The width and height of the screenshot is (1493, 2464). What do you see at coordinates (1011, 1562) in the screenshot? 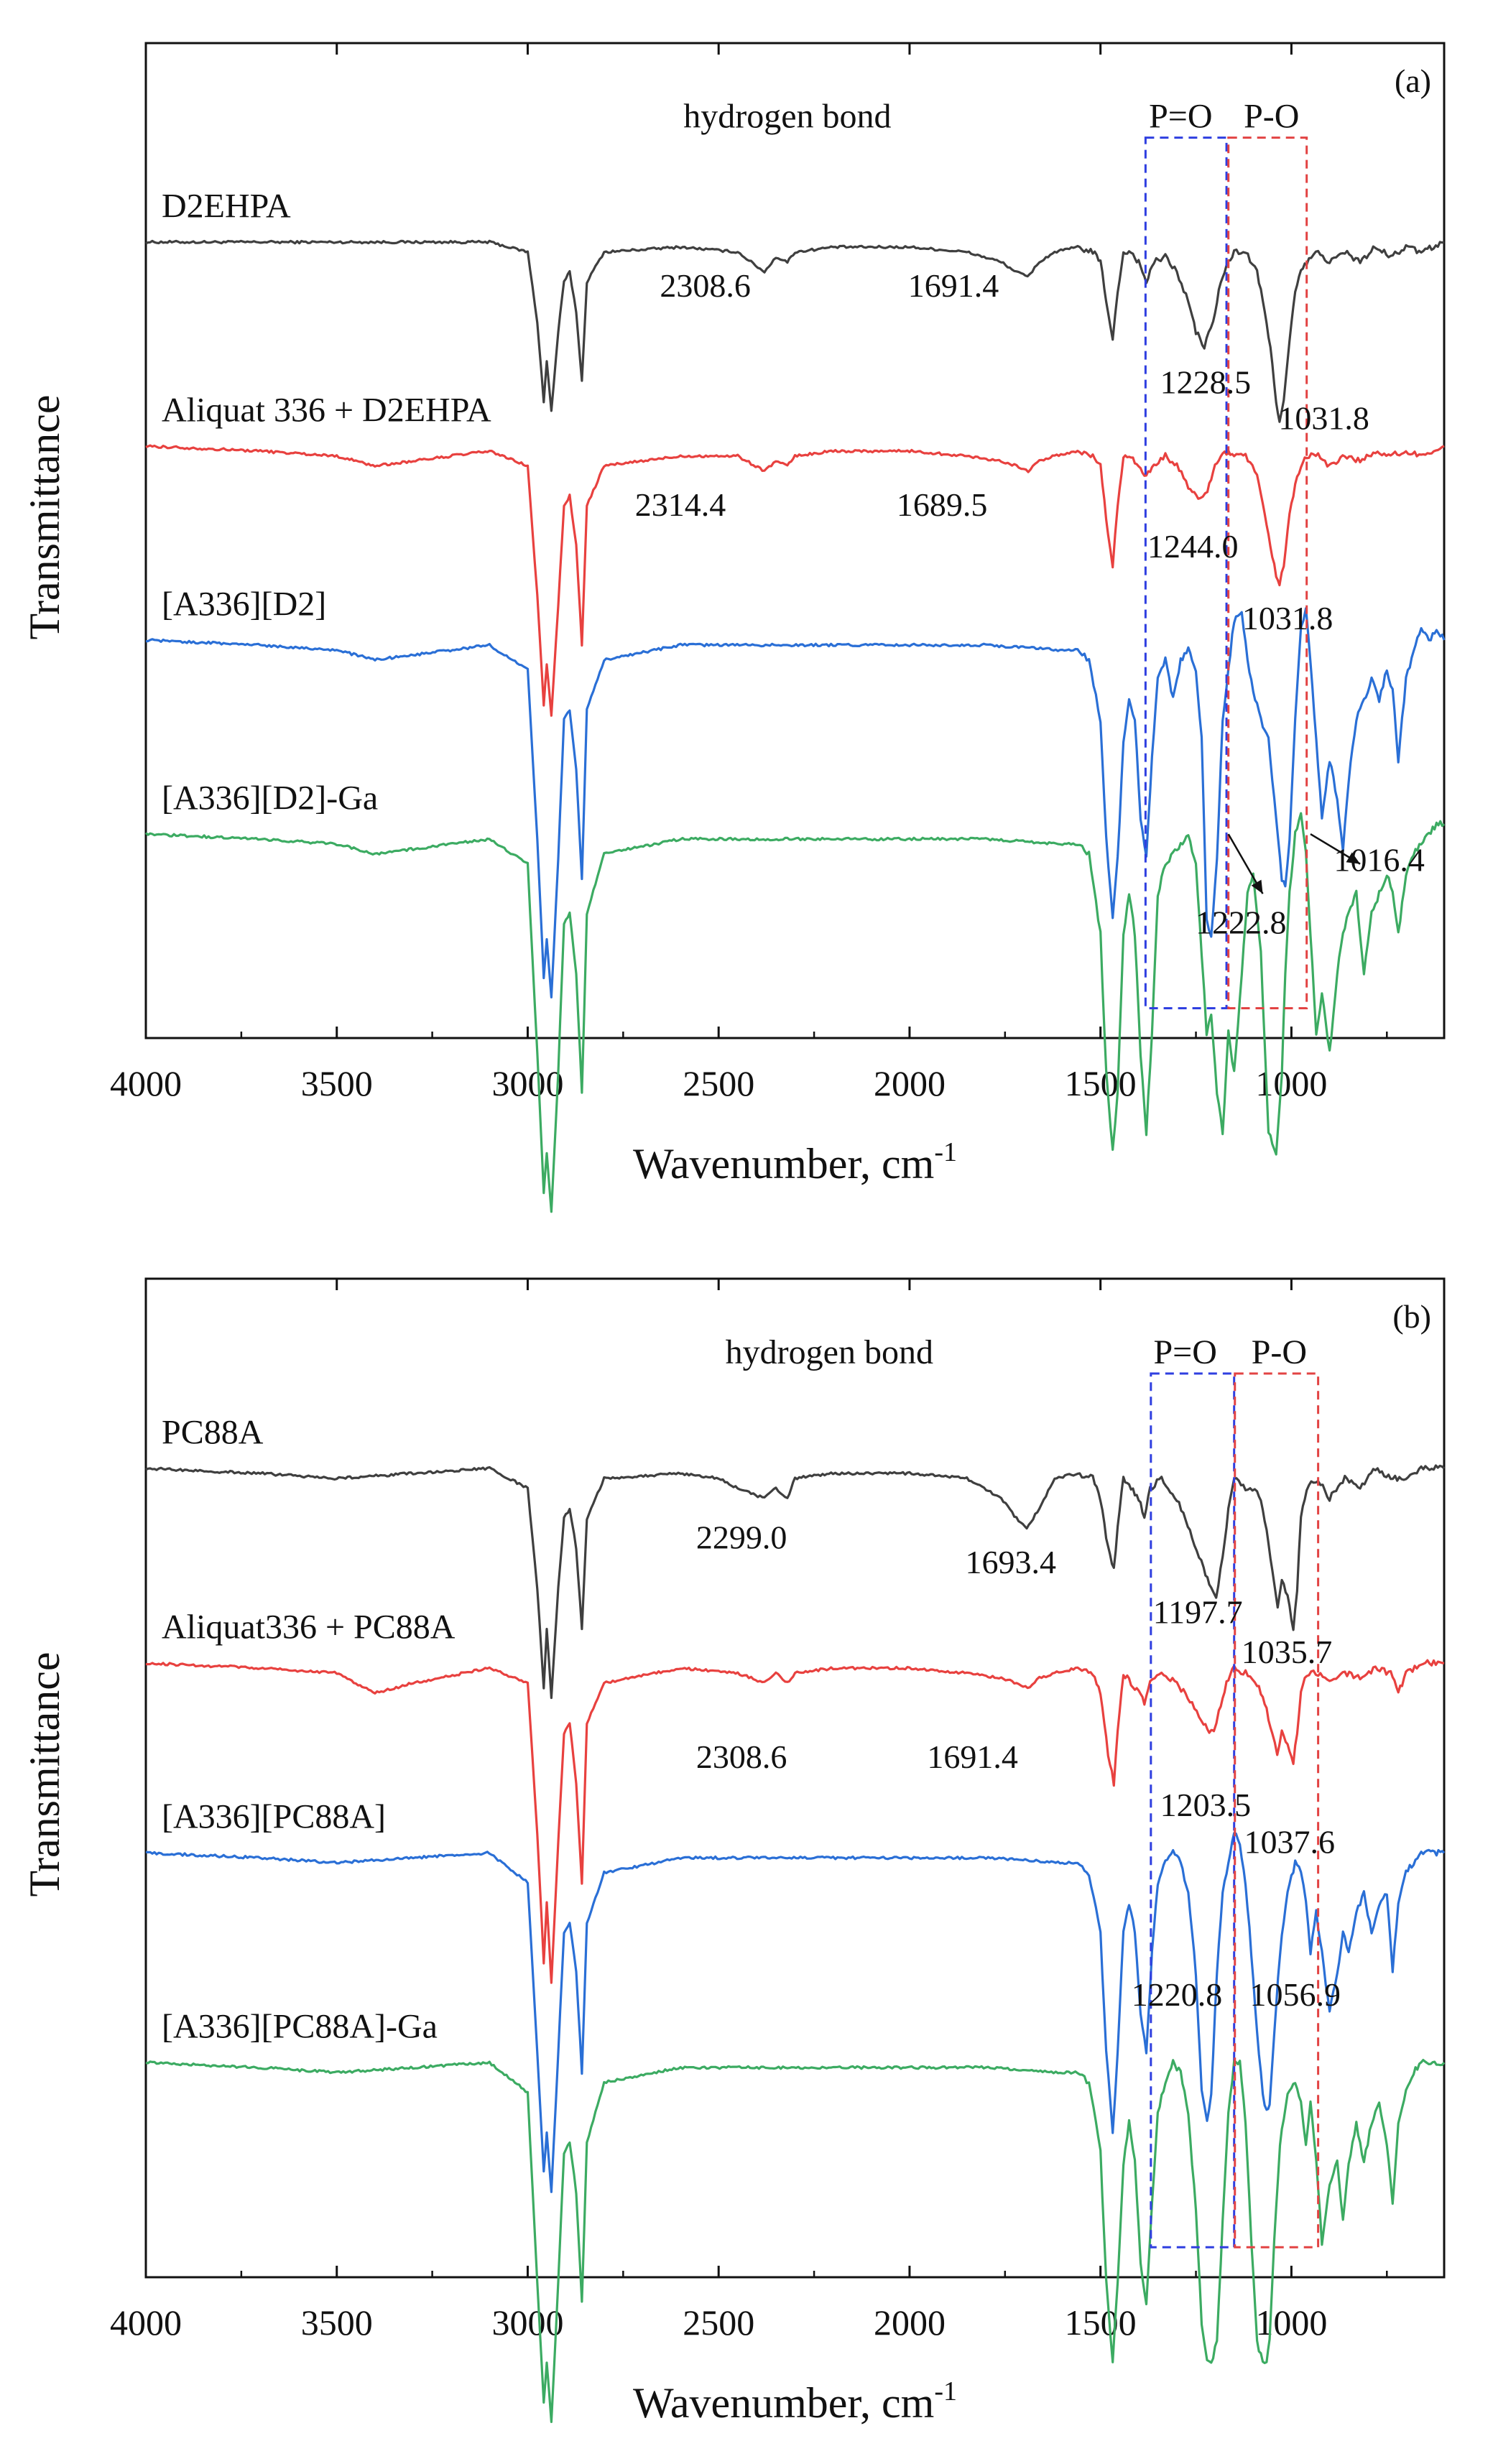
I see `peak-label: 1693.4` at bounding box center [1011, 1562].